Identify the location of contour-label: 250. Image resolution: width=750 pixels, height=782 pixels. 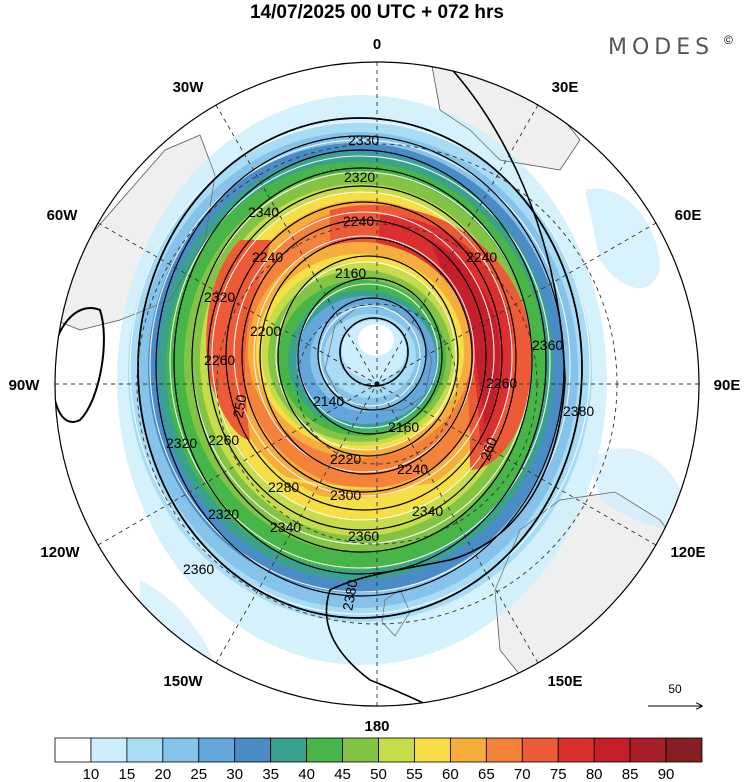
(240, 406).